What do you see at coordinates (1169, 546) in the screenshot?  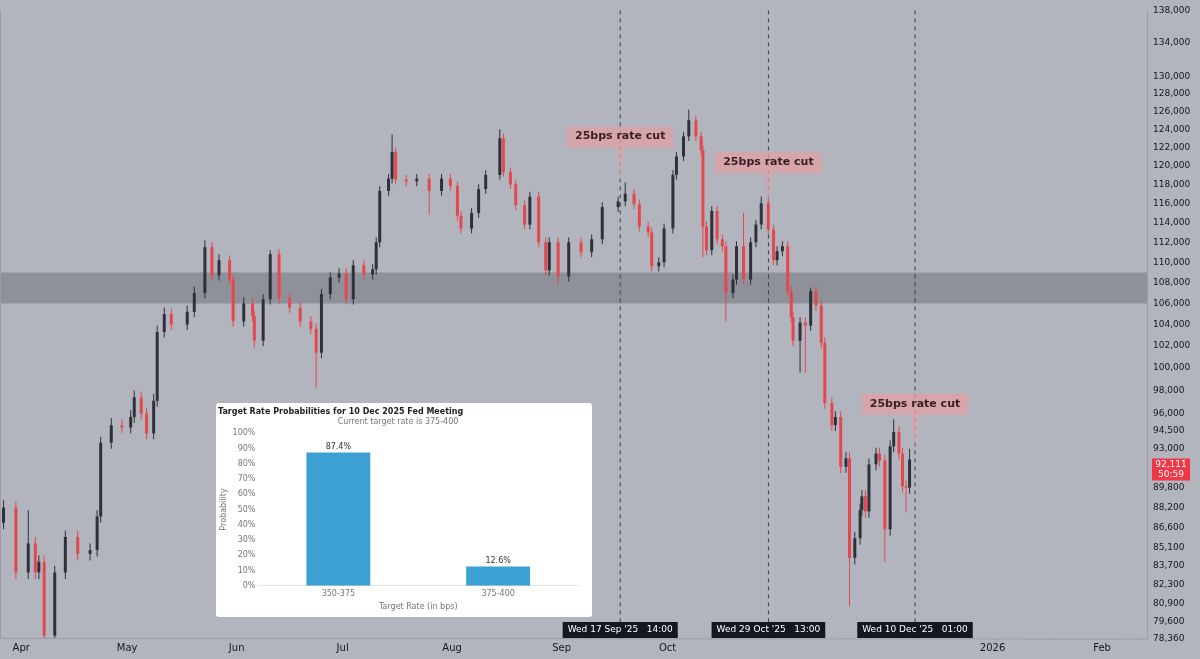 I see `y-tick-label: 85,100` at bounding box center [1169, 546].